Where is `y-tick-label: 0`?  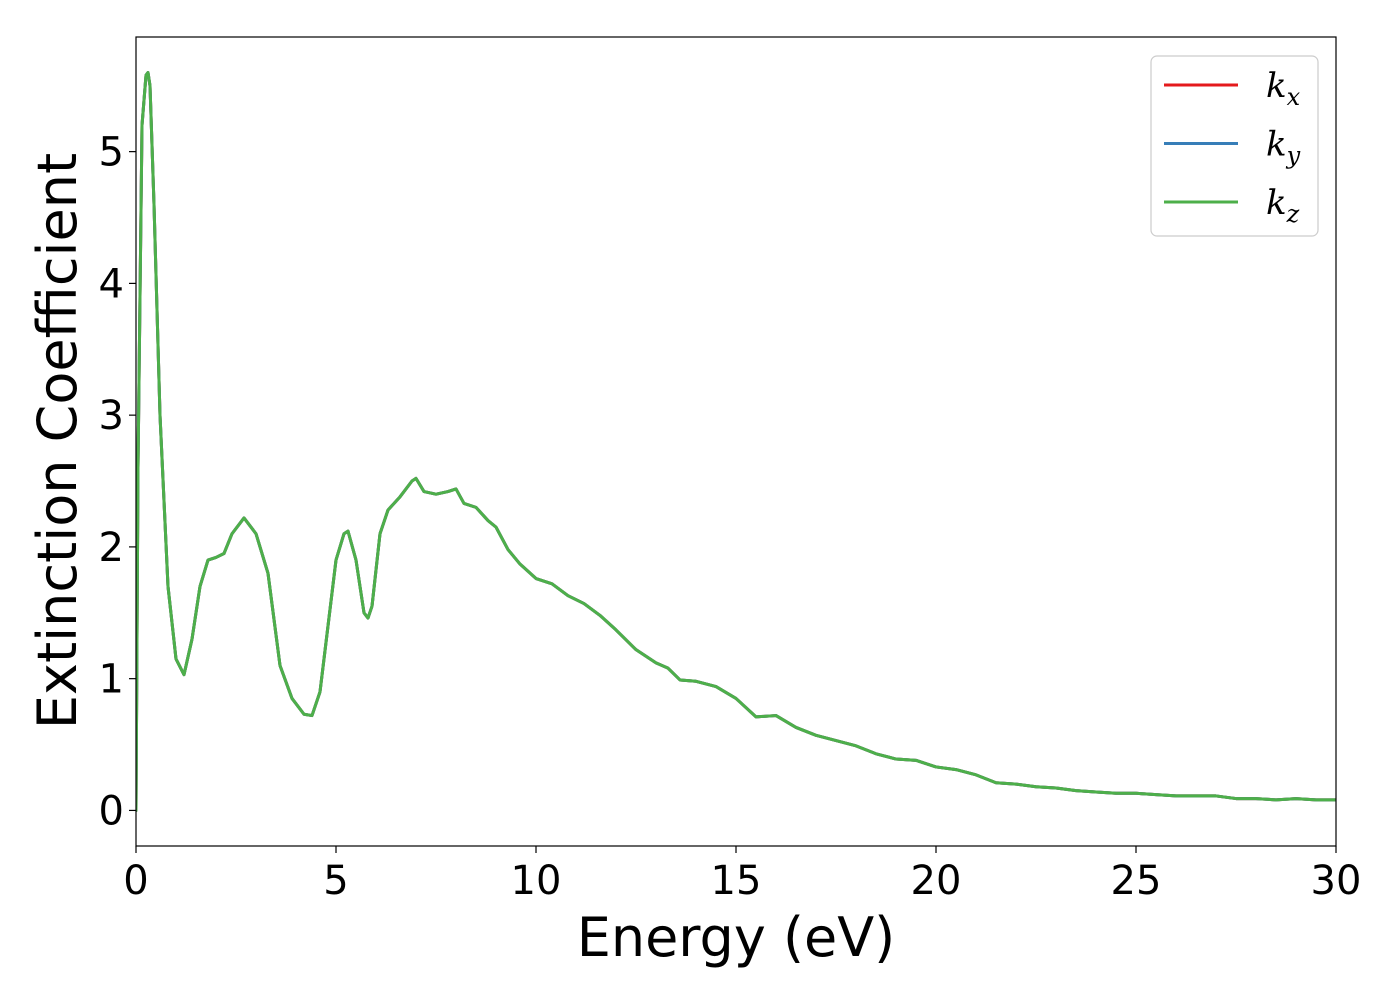 y-tick-label: 0 is located at coordinates (111, 811).